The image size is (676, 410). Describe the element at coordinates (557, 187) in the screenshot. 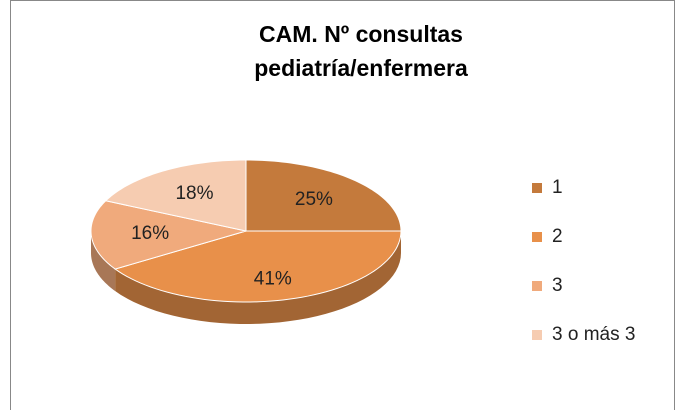

I see `legend-label: 1` at that location.